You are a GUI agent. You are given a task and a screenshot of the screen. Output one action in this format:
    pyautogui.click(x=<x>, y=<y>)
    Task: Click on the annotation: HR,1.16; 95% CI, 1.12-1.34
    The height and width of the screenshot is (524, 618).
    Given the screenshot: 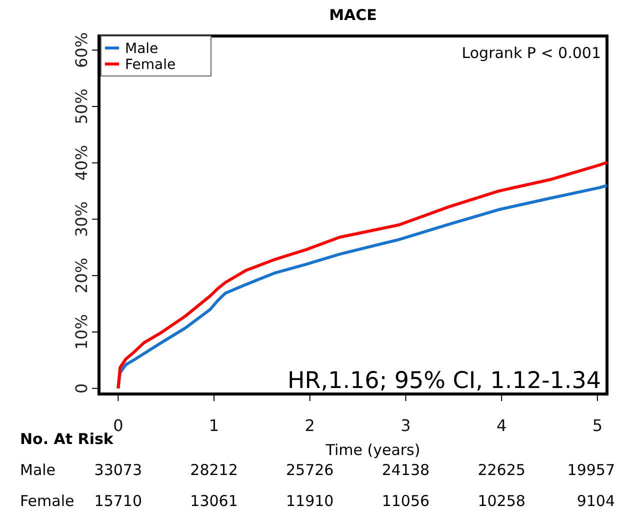 What is the action you would take?
    pyautogui.click(x=444, y=381)
    